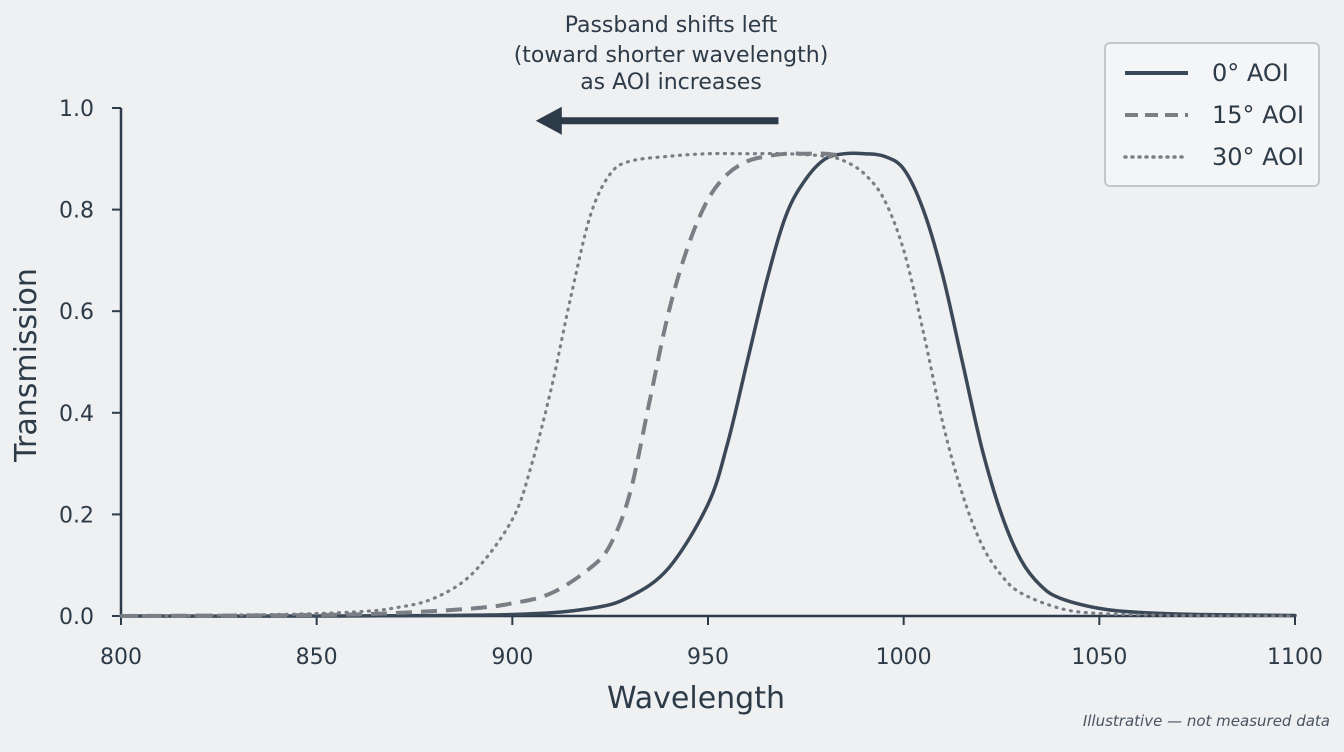 The height and width of the screenshot is (752, 1344). What do you see at coordinates (76, 515) in the screenshot?
I see `y-tick-label-1: 0.2` at bounding box center [76, 515].